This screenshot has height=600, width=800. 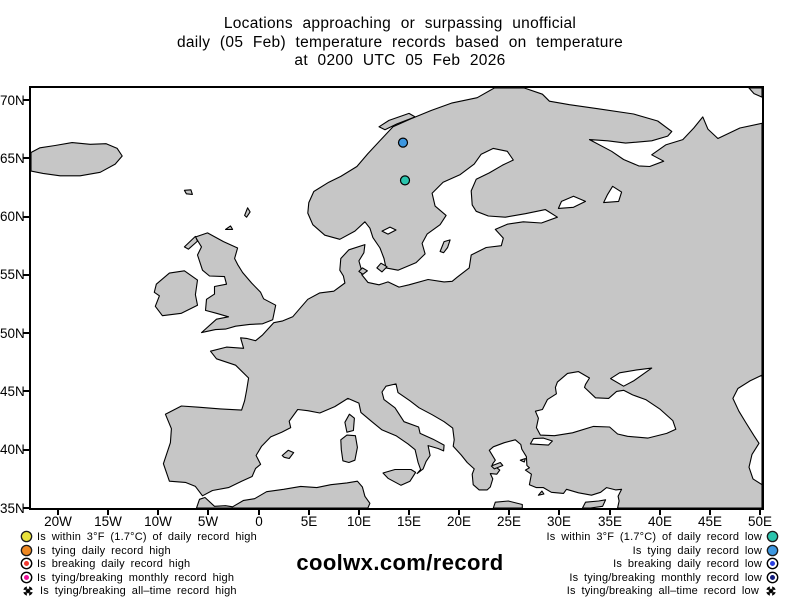 What do you see at coordinates (26, 158) in the screenshot?
I see `lat-tick-65N` at bounding box center [26, 158].